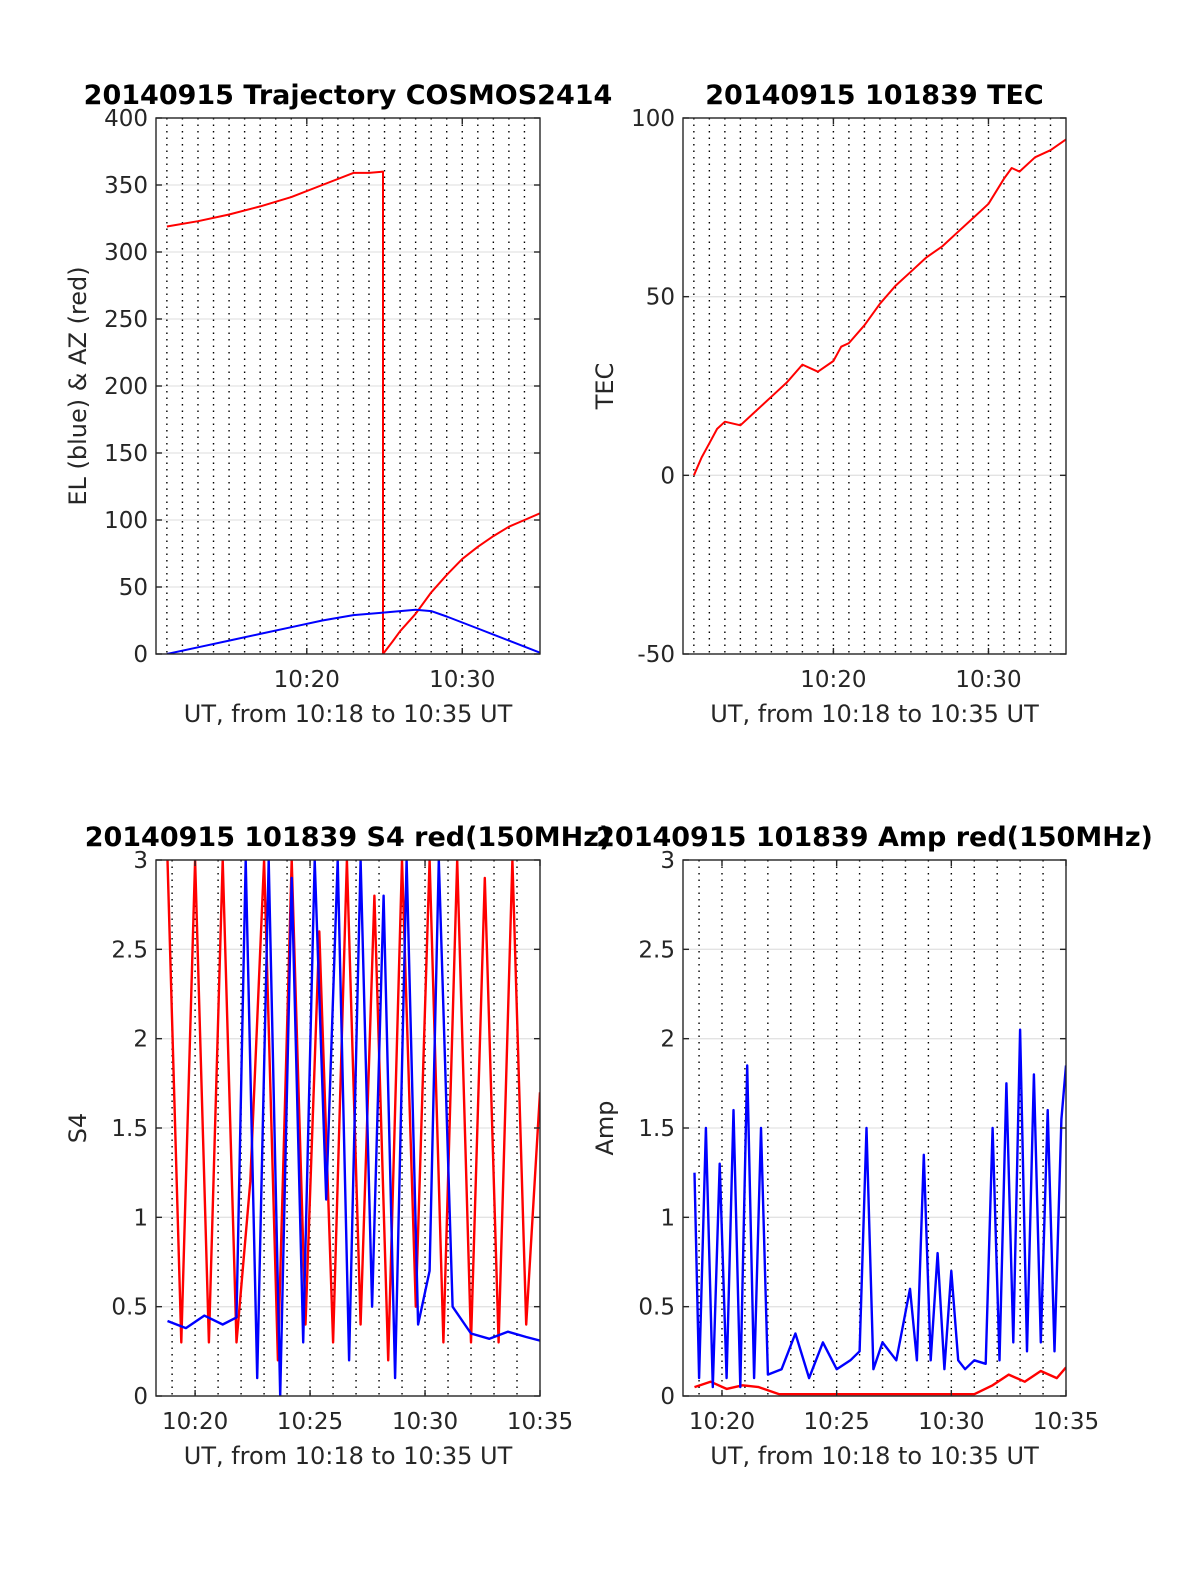  I want to click on y-tick-label: 400, so click(126, 119).